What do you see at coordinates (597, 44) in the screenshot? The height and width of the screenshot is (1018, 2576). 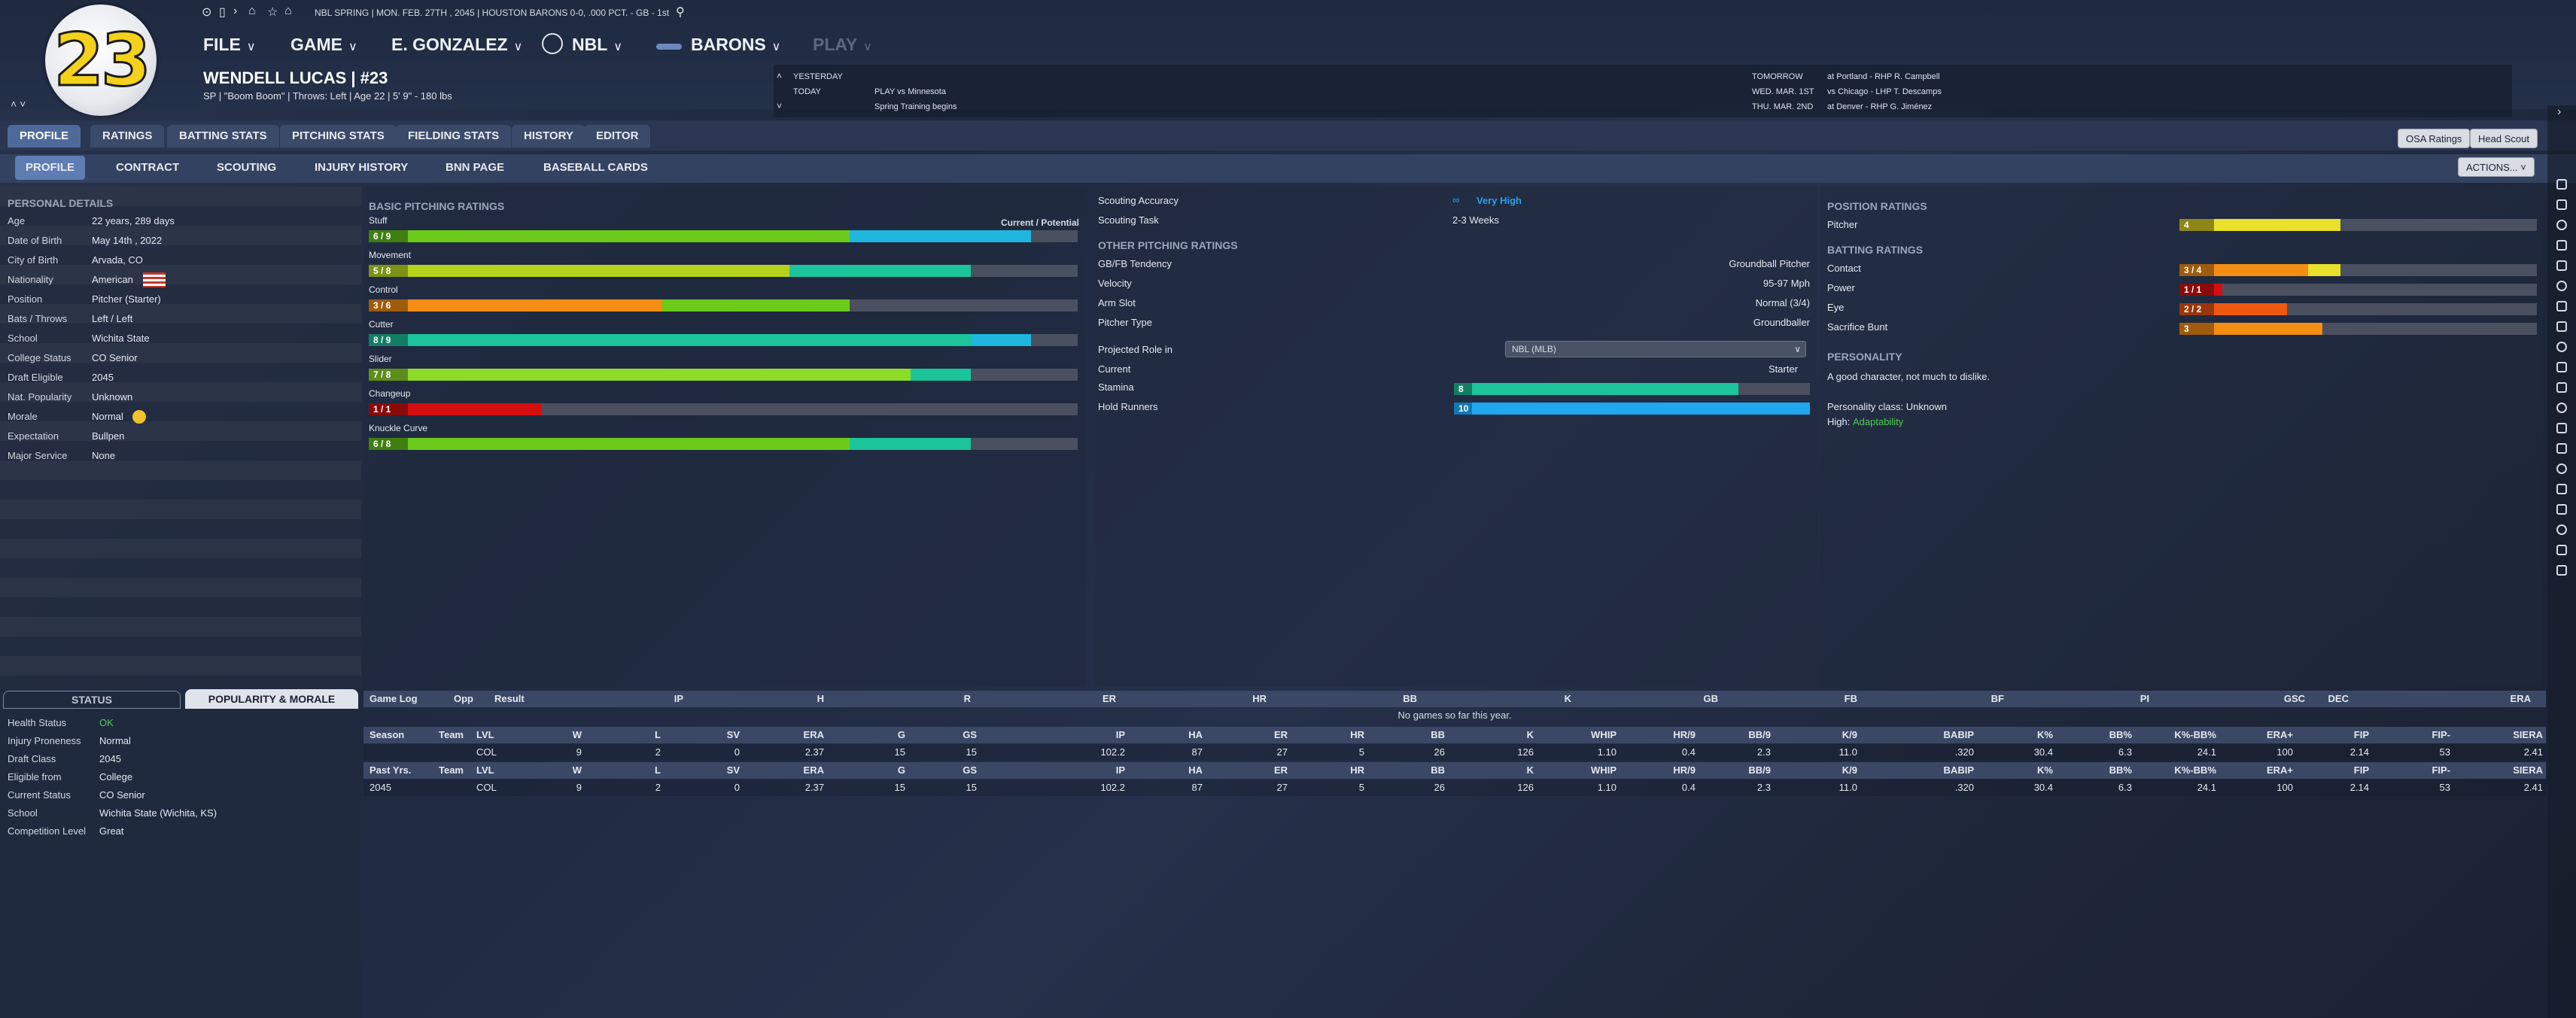 I see `menu-league: NBL ∨` at bounding box center [597, 44].